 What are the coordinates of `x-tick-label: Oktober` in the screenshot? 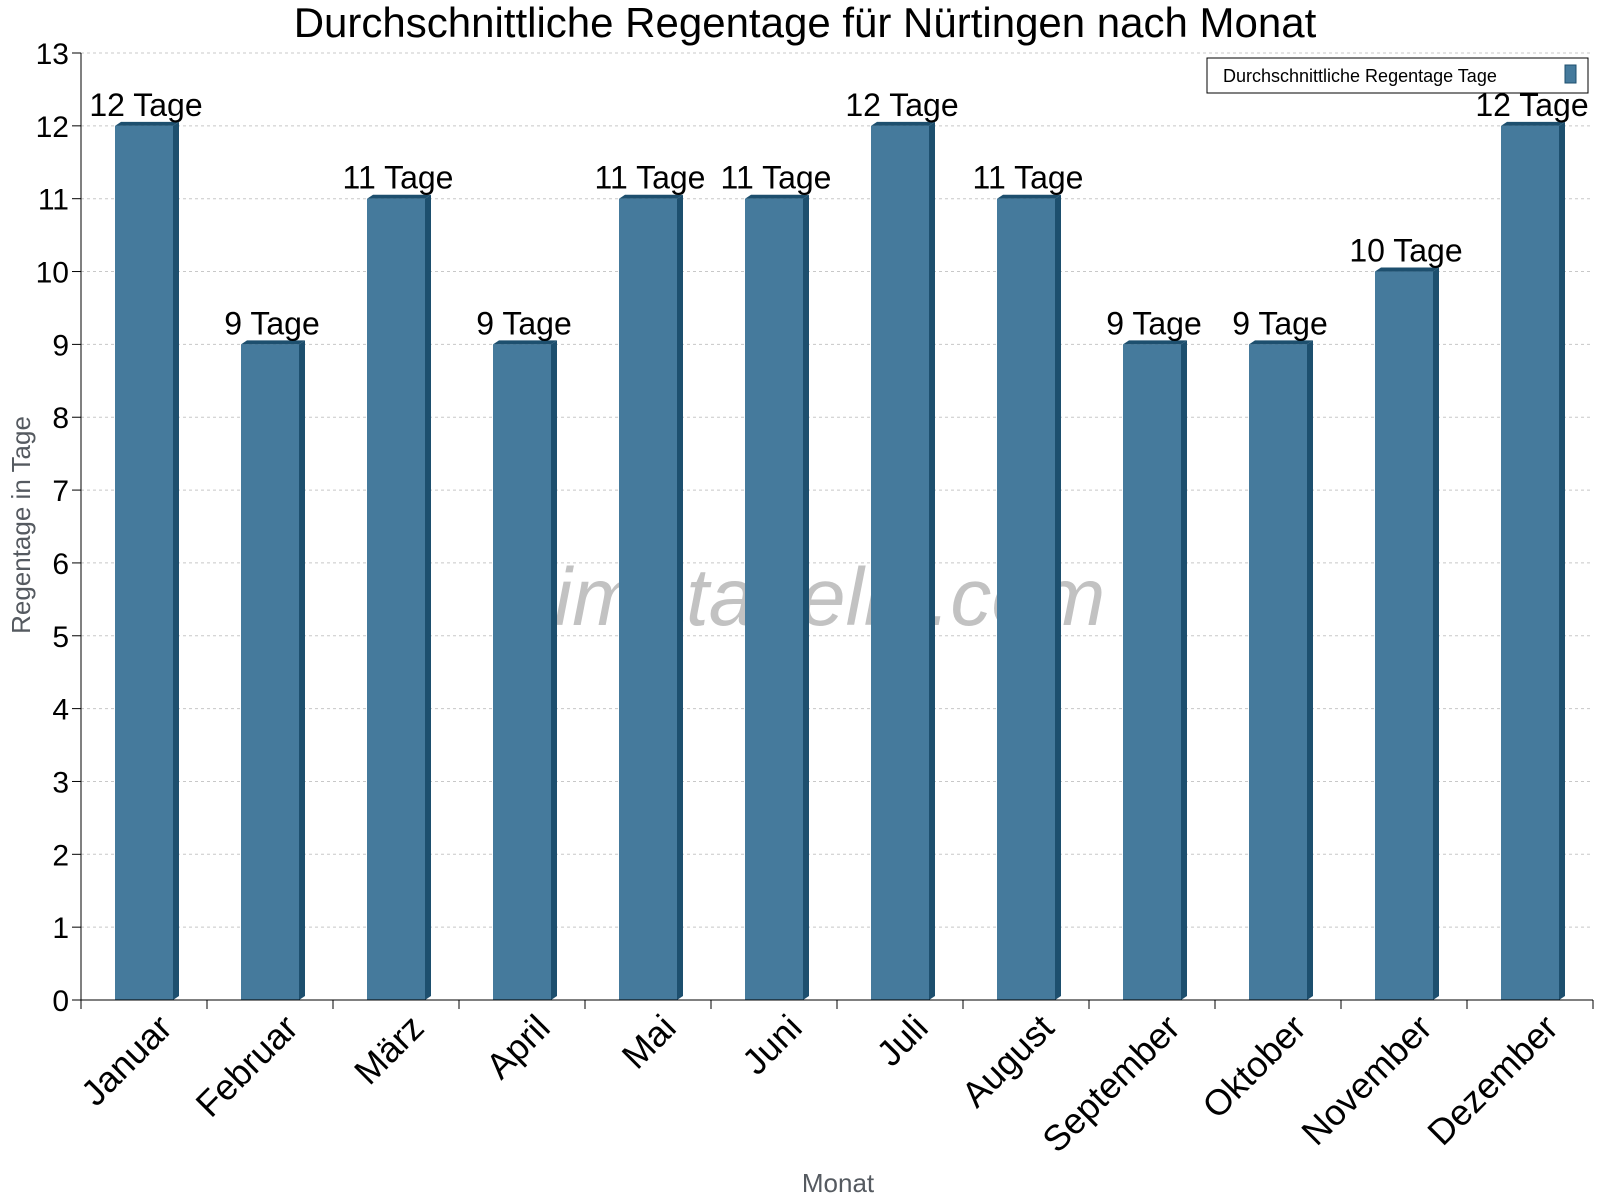 It's located at (1254, 1067).